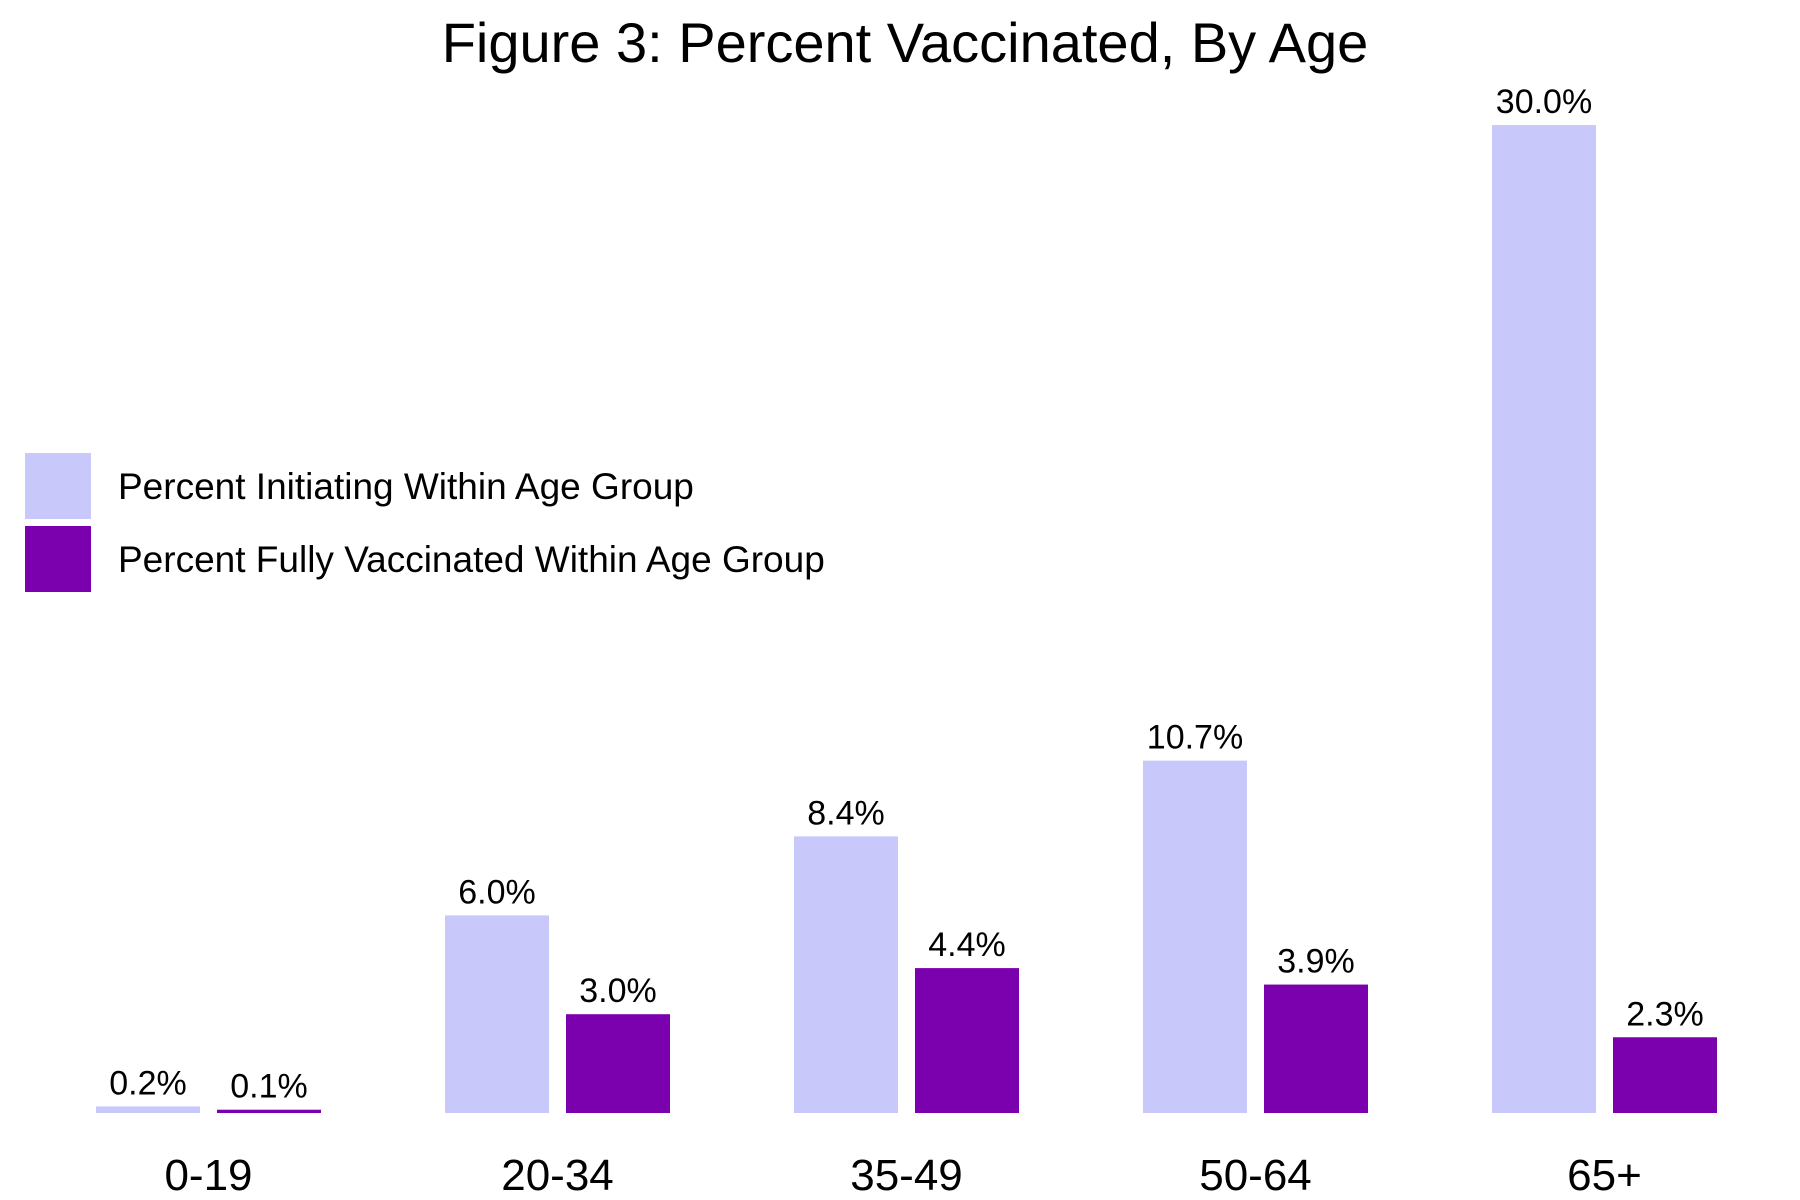 This screenshot has width=1800, height=1200. I want to click on value-label-initiating-0-19: 0.2%, so click(148, 1083).